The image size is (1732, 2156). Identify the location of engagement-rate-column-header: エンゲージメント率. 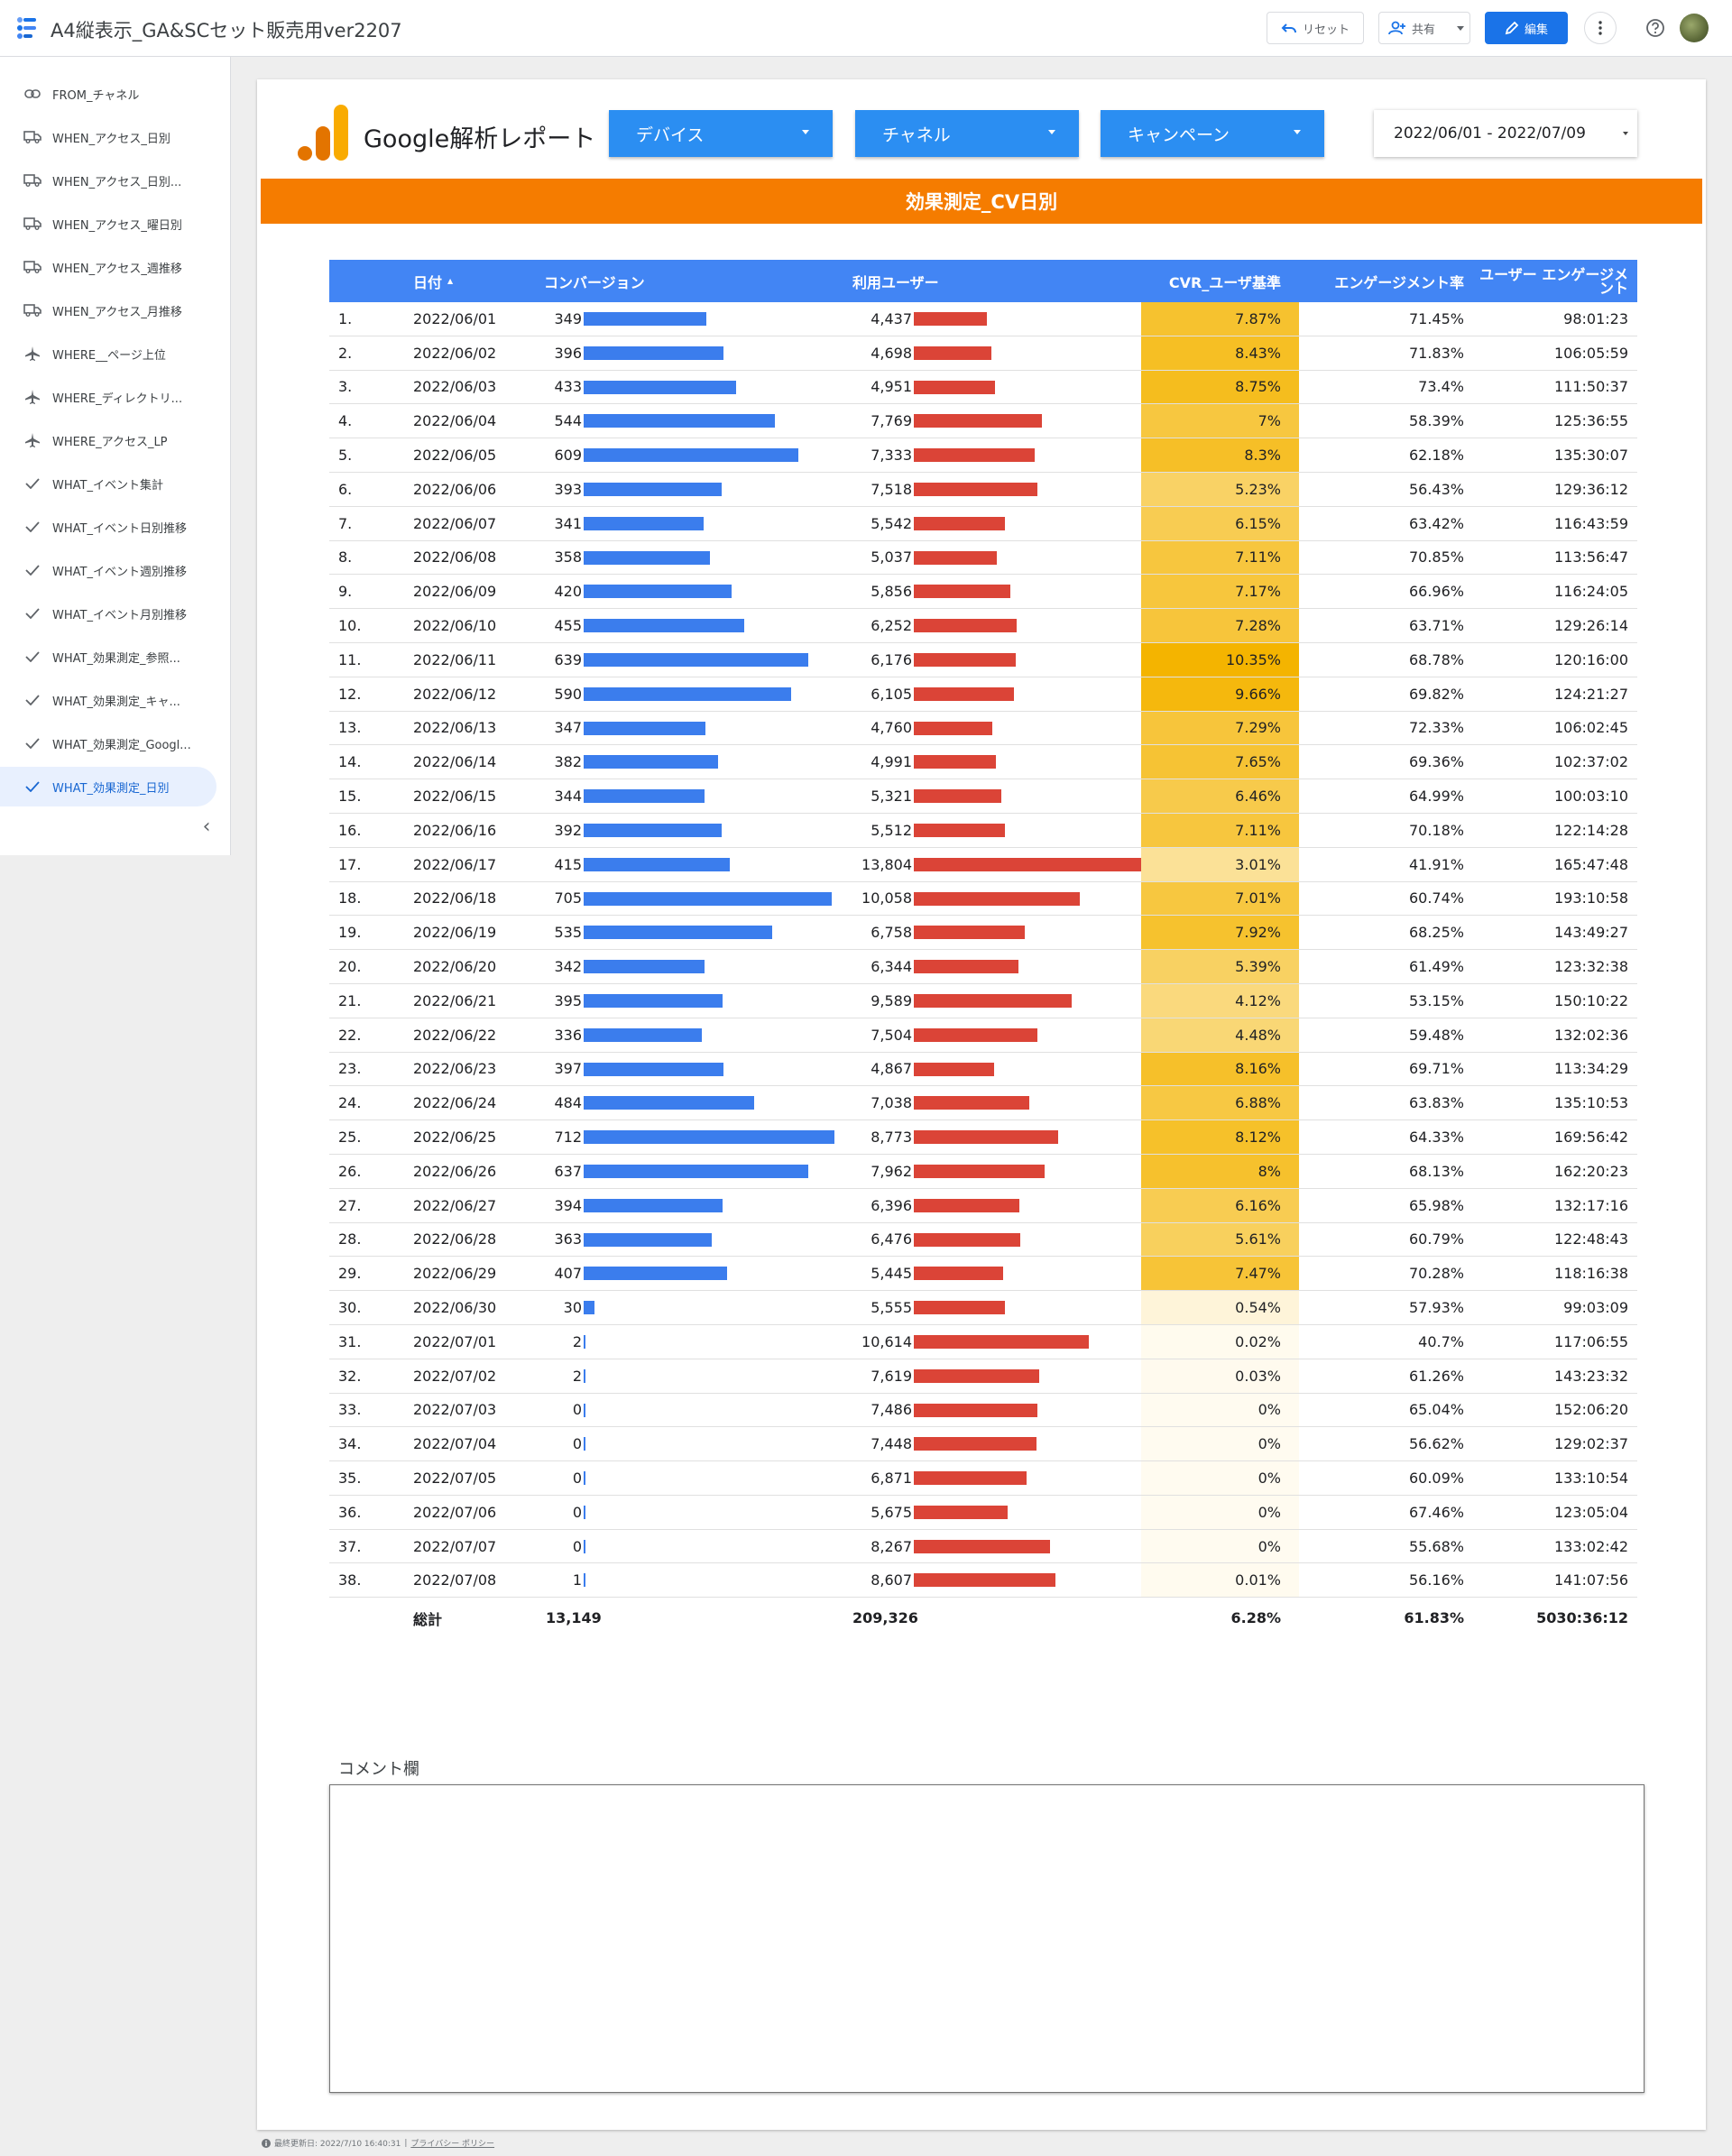
(1399, 282).